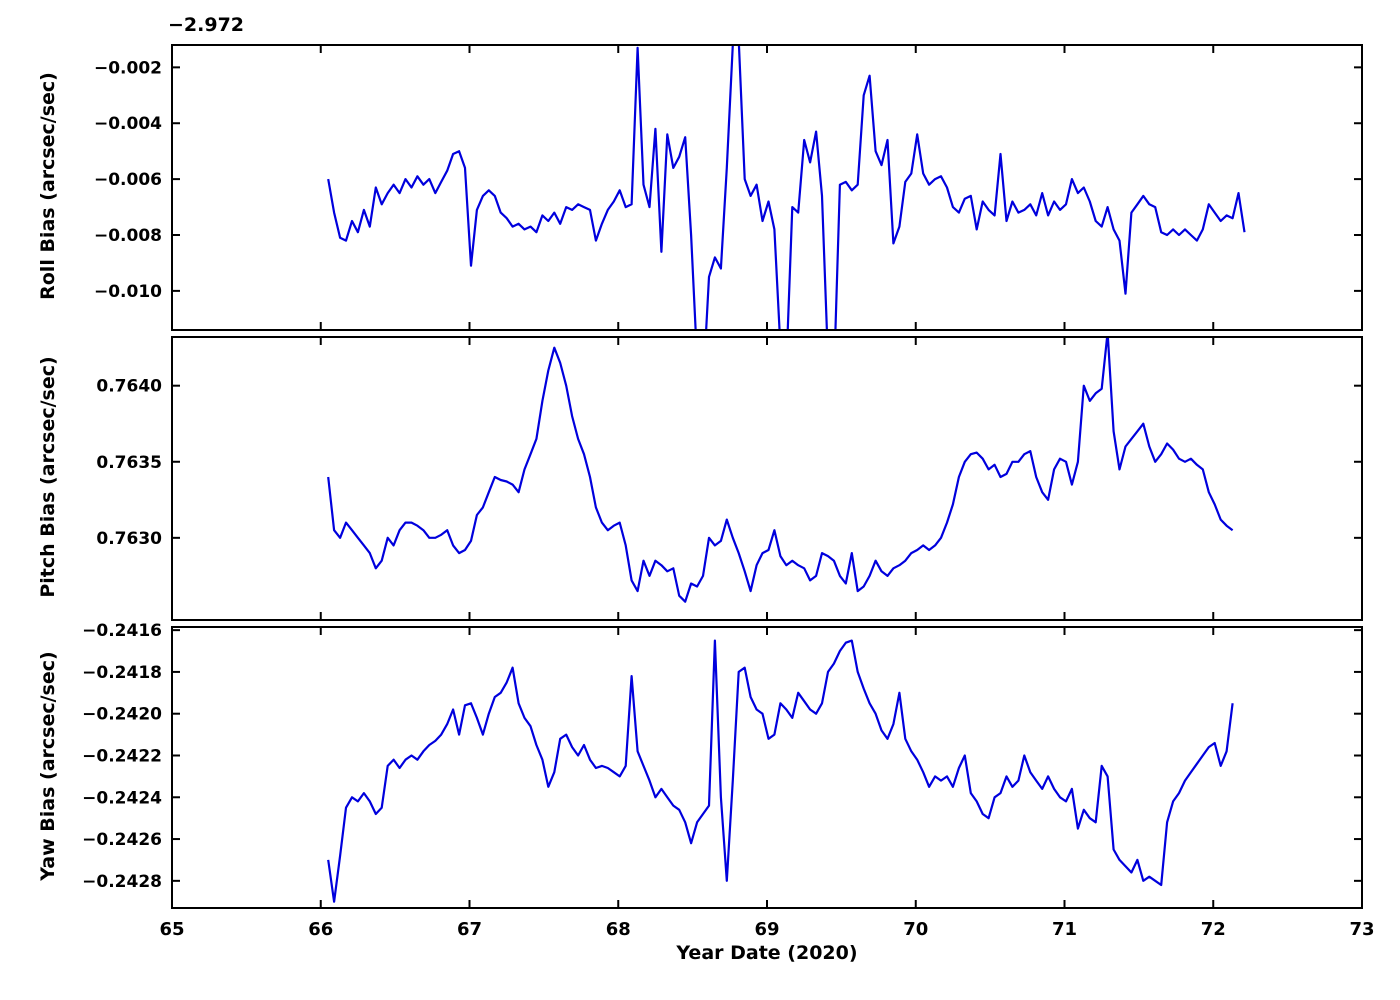 The height and width of the screenshot is (1000, 1400). I want to click on pitch-bias-y-tick-label: 0.7635, so click(129, 463).